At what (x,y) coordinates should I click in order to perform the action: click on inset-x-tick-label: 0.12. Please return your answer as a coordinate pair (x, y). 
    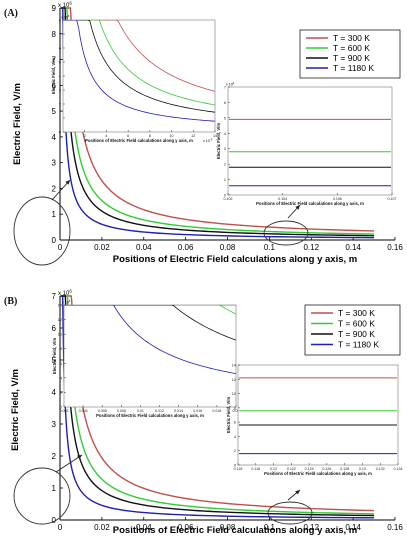
    Looking at the image, I should click on (273, 469).